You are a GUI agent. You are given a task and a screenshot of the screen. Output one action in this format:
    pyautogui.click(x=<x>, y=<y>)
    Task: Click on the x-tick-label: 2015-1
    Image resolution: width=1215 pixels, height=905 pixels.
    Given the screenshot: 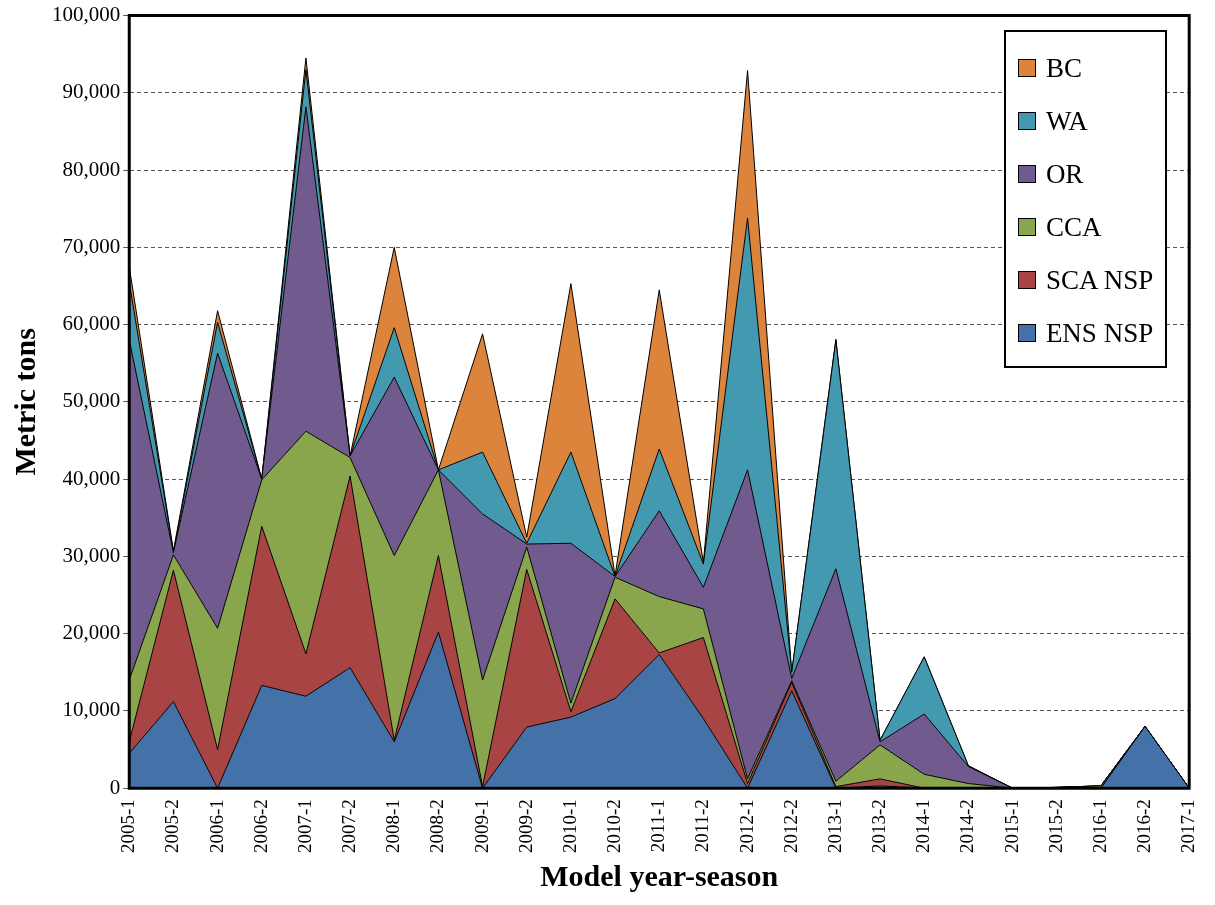 What is the action you would take?
    pyautogui.click(x=1011, y=826)
    